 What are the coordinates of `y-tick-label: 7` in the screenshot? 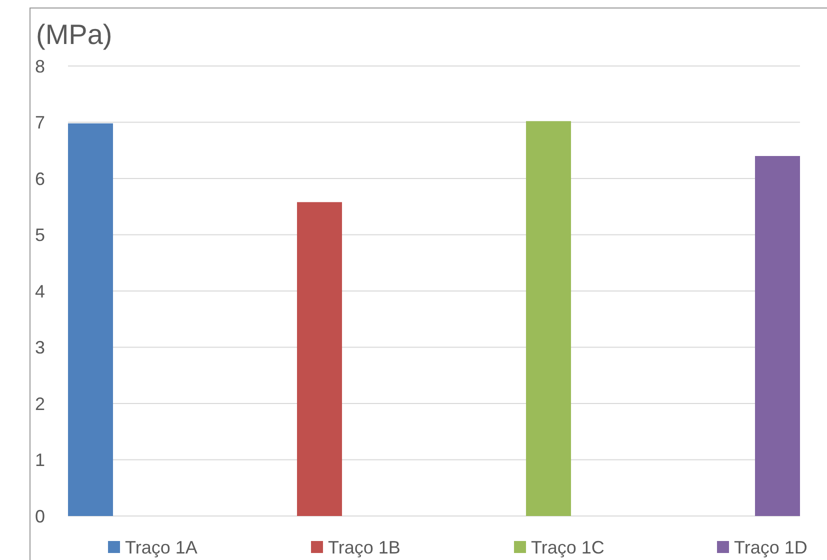 It's located at (39, 122).